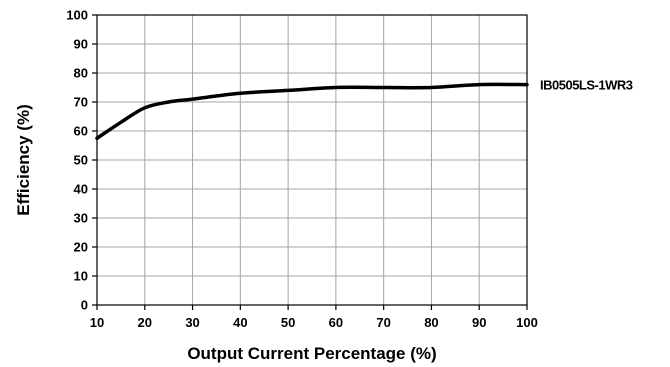 The width and height of the screenshot is (670, 367). I want to click on y-tick-label: 90, so click(81, 44).